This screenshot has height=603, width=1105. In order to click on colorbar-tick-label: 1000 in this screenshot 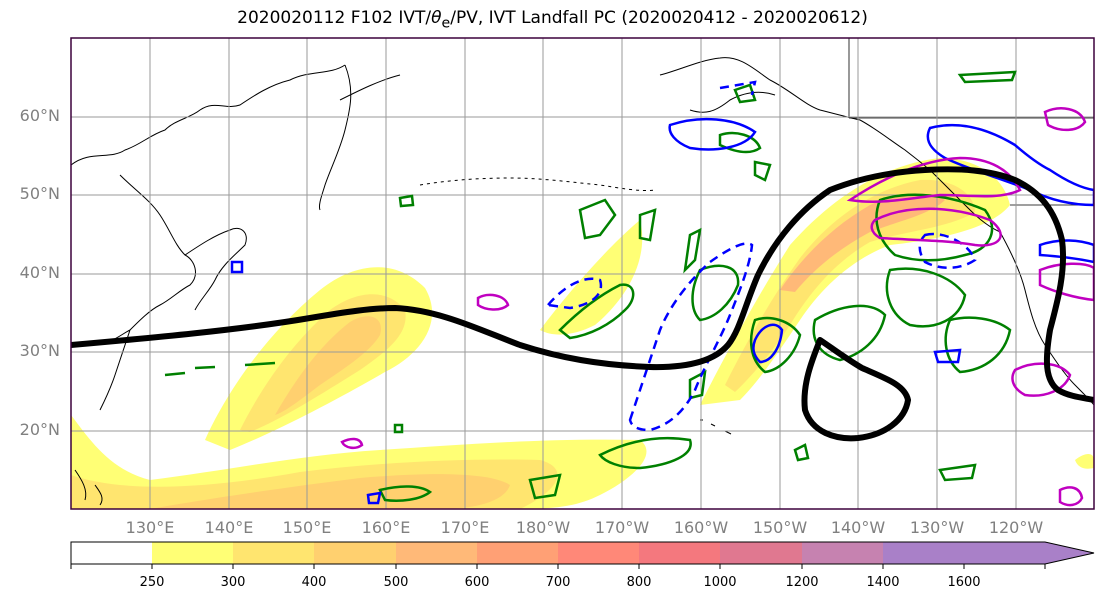, I will do `click(720, 582)`.